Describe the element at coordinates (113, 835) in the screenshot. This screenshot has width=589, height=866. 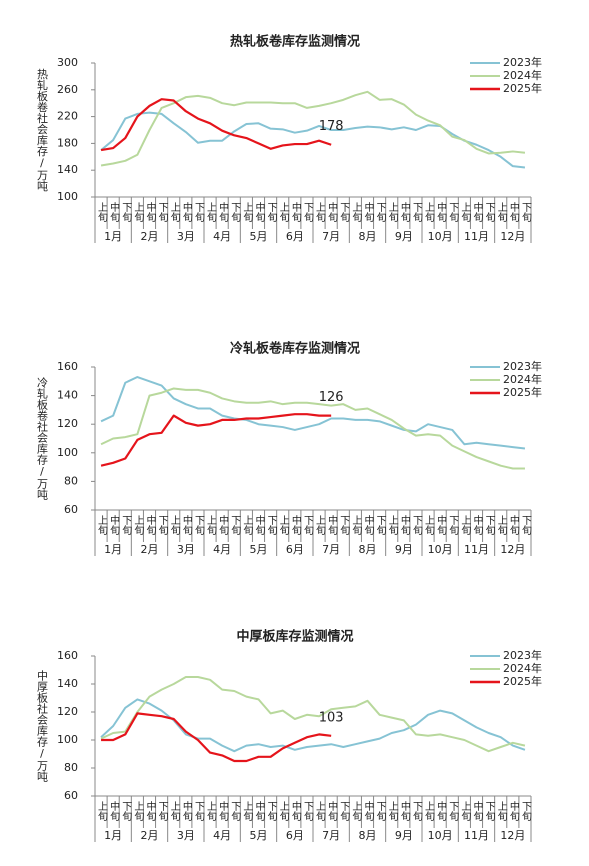
I see `month-label: 1月` at that location.